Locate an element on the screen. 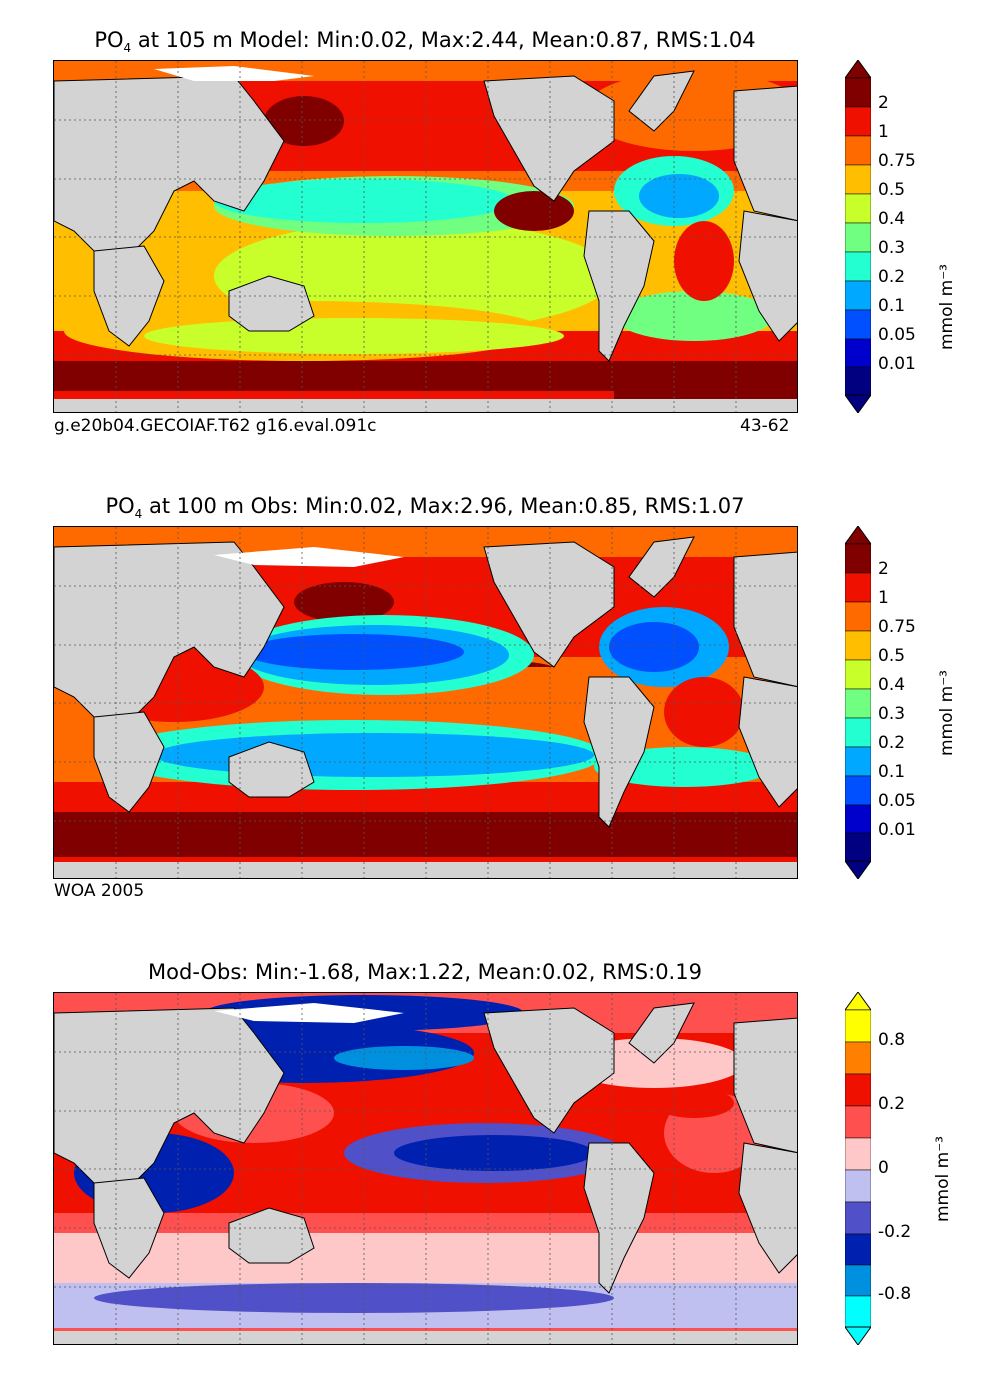  cbar1-tick: 0.05 is located at coordinates (897, 335).